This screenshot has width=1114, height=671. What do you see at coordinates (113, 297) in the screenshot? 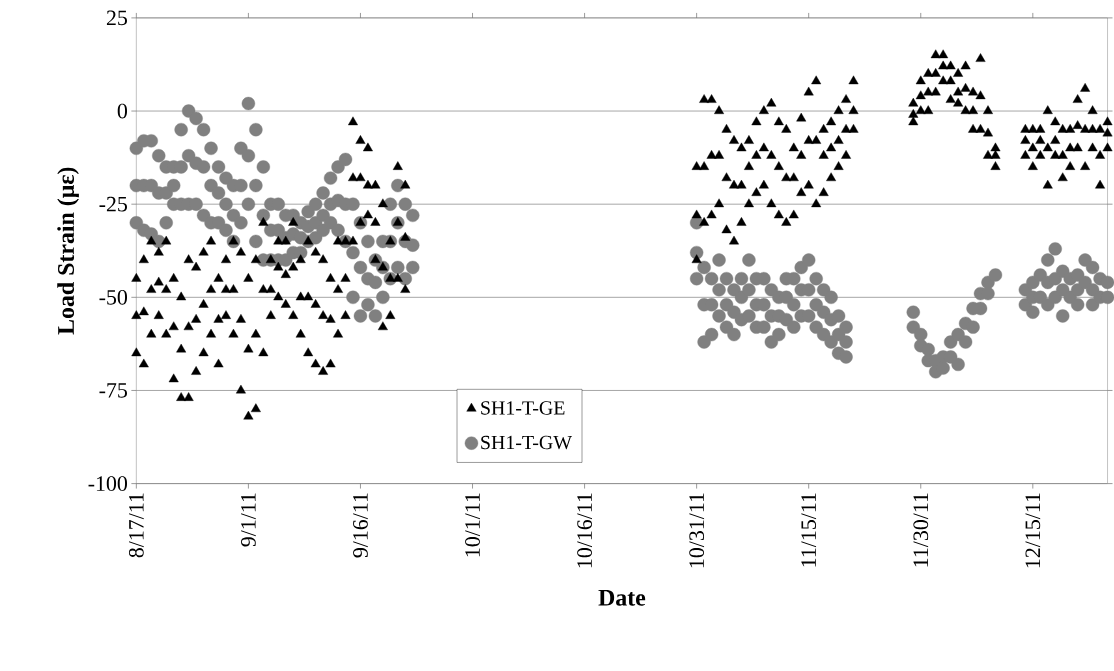
I see `y-tick-label: -50` at bounding box center [113, 297].